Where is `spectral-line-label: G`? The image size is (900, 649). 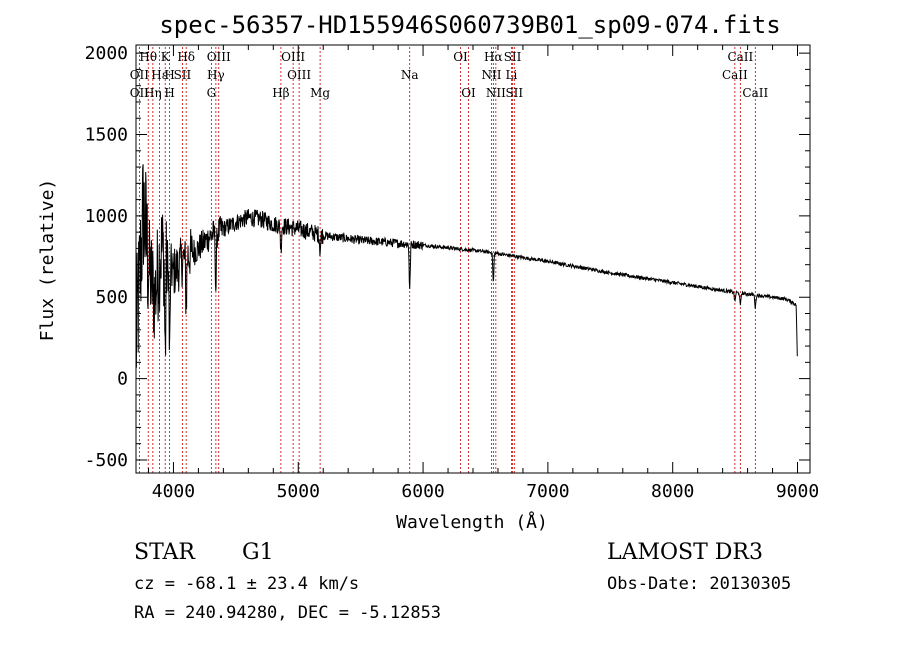
spectral-line-label: G is located at coordinates (212, 93).